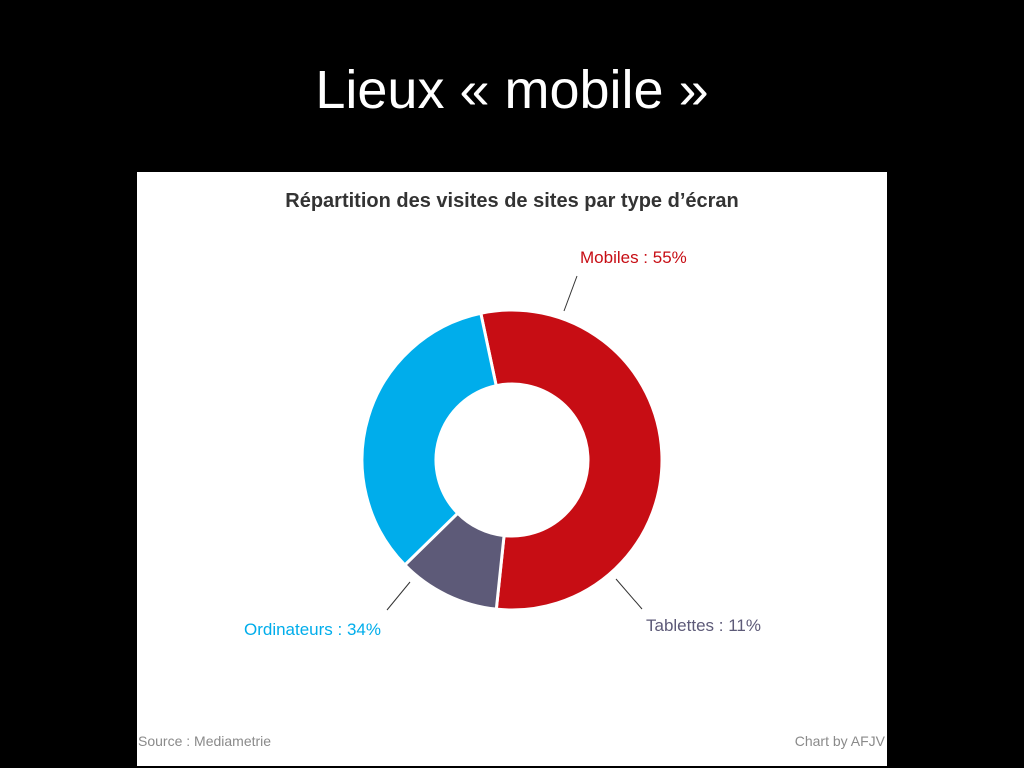  What do you see at coordinates (429, 439) in the screenshot?
I see `slice-ordinateurs` at bounding box center [429, 439].